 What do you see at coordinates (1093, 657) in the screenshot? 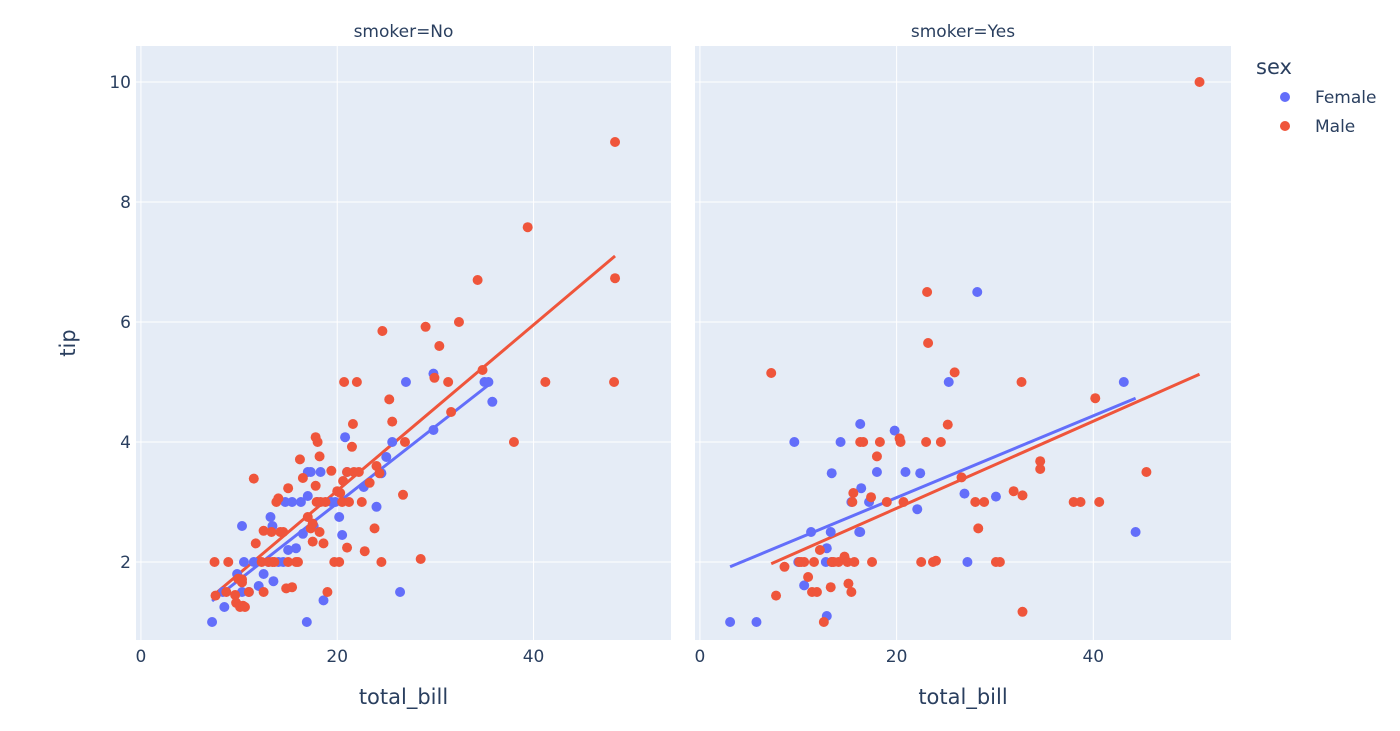
I see `x-tick-label: 40` at bounding box center [1093, 657].